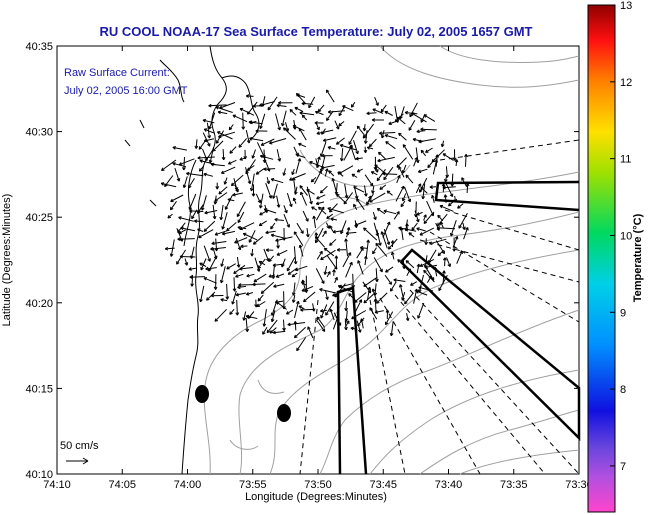 This screenshot has height=515, width=651. Describe the element at coordinates (39, 389) in the screenshot. I see `y-tick-label: 40:15` at that location.